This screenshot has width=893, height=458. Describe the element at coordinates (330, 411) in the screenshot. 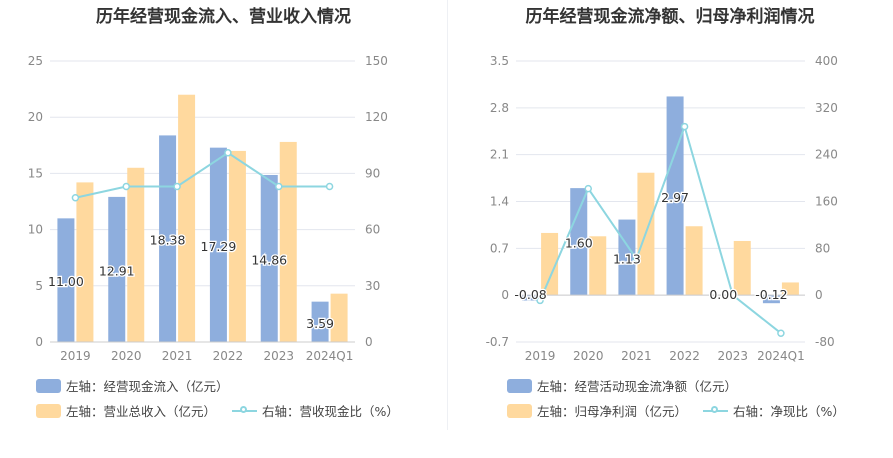

I see `legend-label: 右轴：营收现金比（%）` at that location.